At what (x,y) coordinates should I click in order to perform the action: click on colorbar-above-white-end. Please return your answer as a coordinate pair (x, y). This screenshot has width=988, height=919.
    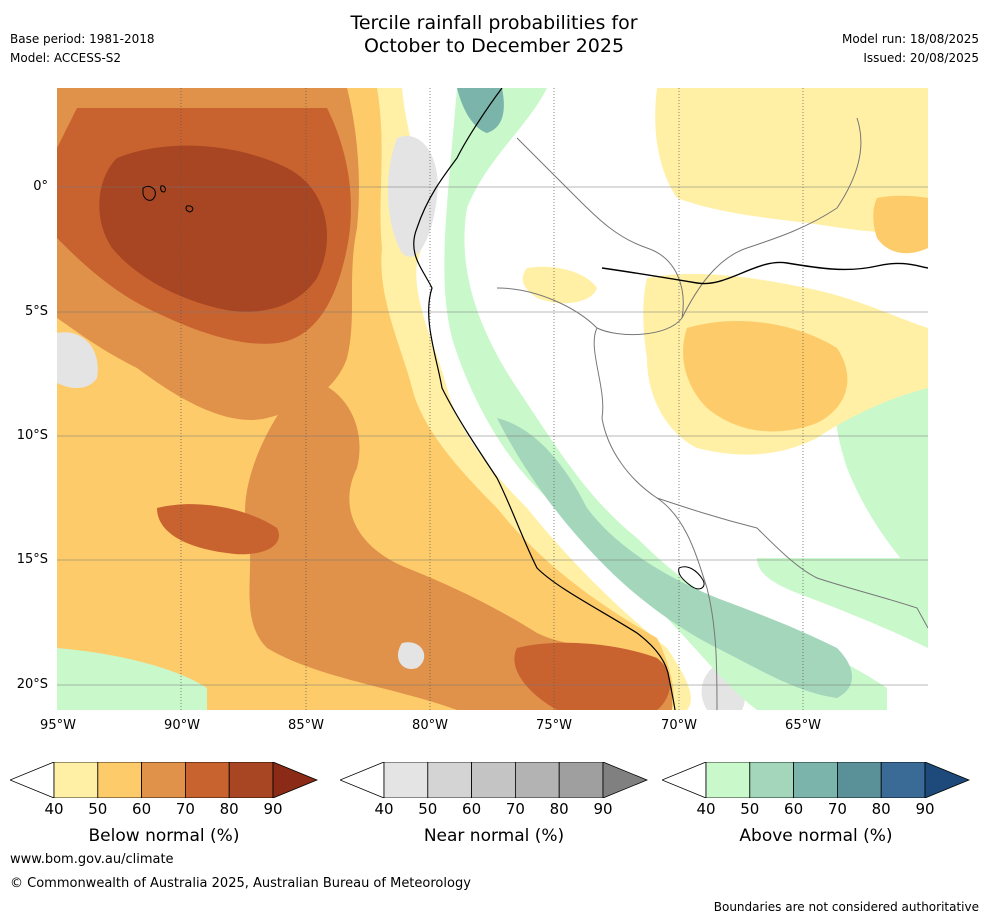
    Looking at the image, I should click on (684, 780).